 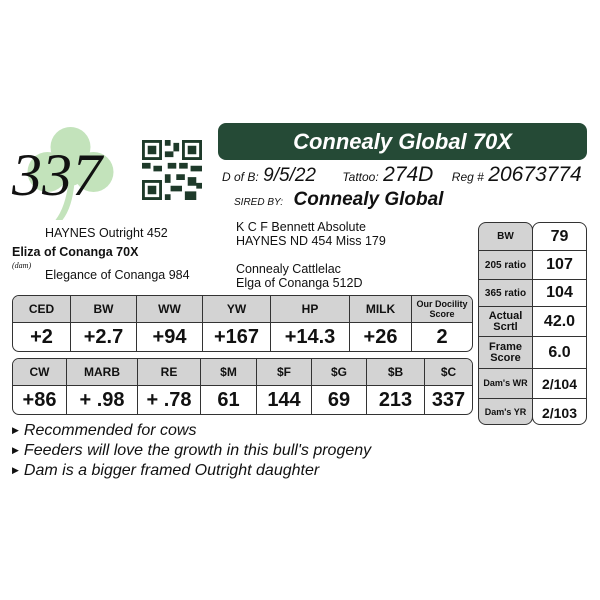 What do you see at coordinates (75, 252) in the screenshot?
I see `dam-name: Eliza of Conanga 70X` at bounding box center [75, 252].